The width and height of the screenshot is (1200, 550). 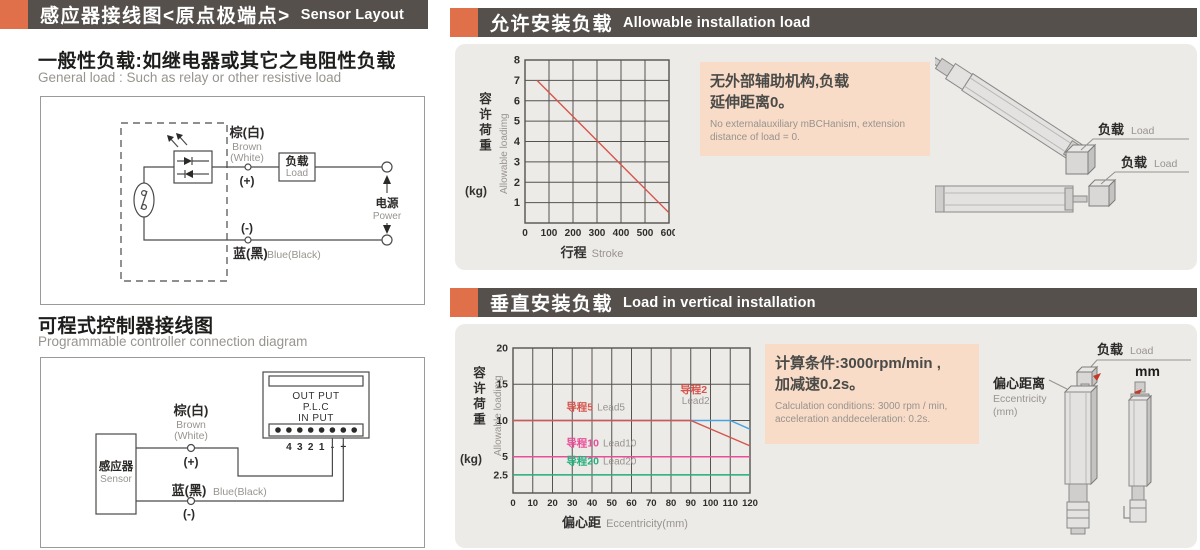 I want to click on circuit-wires, so click(x=262, y=203).